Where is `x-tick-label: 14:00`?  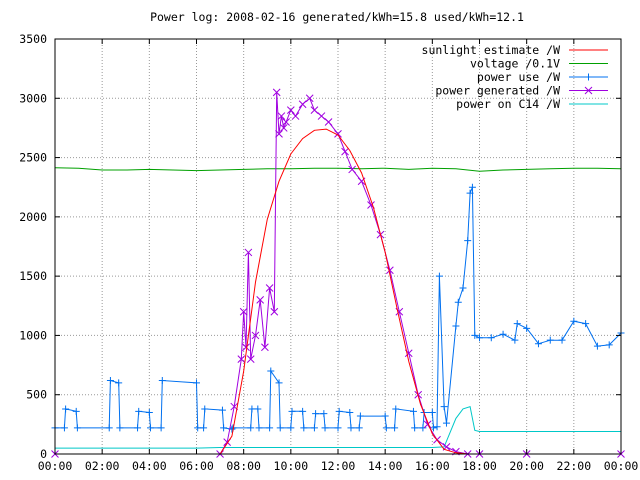 x-tick-label: 14:00 is located at coordinates (385, 466).